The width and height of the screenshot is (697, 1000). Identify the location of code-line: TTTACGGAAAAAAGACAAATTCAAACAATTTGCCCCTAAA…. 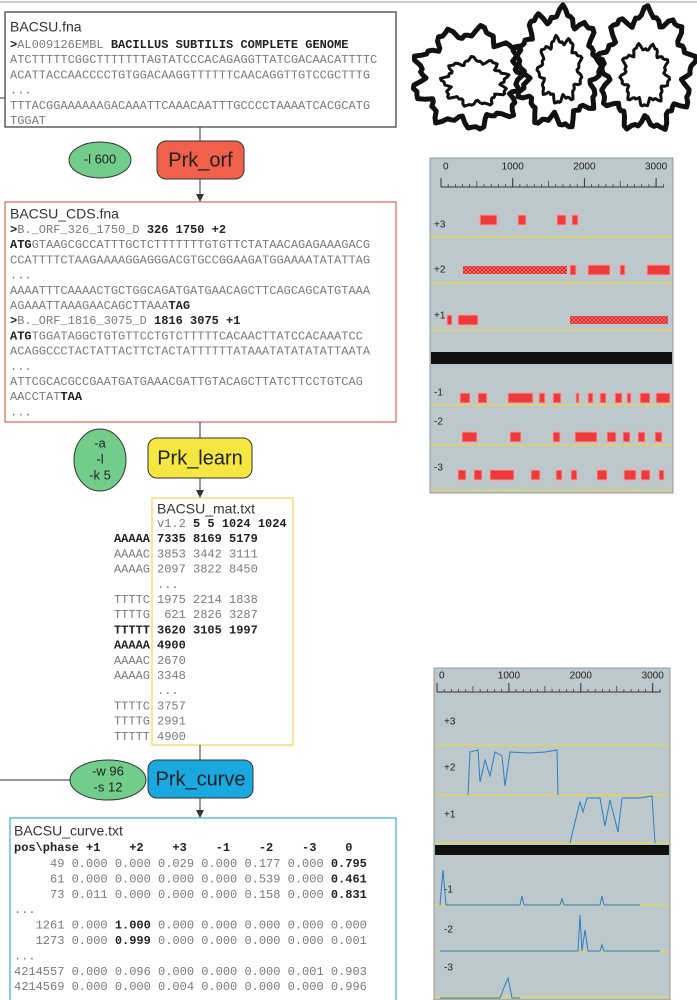
(190, 106).